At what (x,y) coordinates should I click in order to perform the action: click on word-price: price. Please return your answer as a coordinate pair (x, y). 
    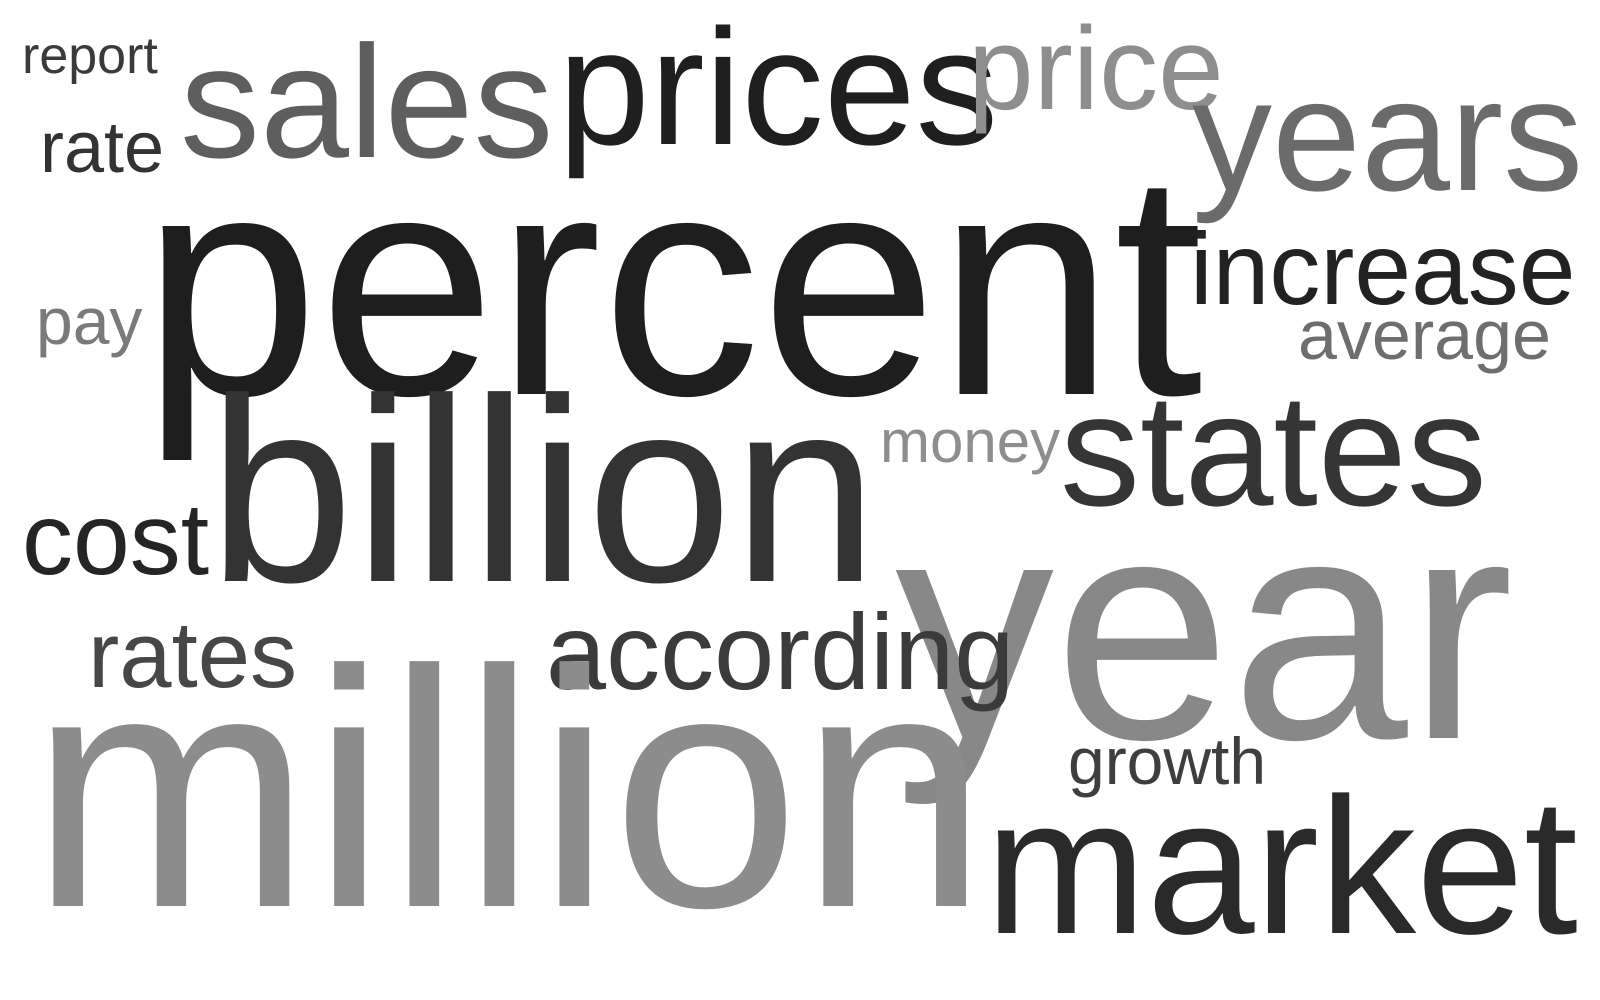
    Looking at the image, I should click on (1096, 69).